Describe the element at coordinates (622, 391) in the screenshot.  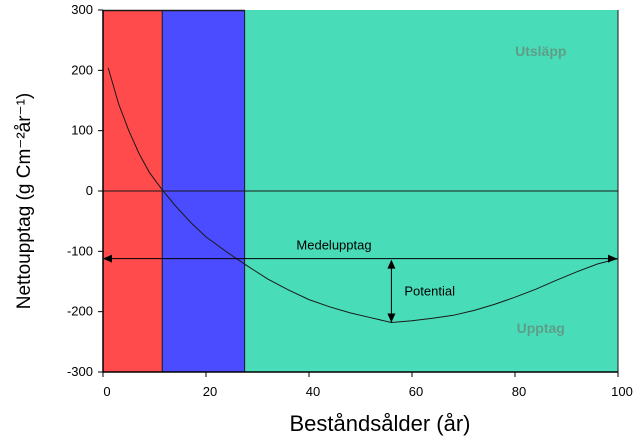
I see `x-tick-label-5: 100` at that location.